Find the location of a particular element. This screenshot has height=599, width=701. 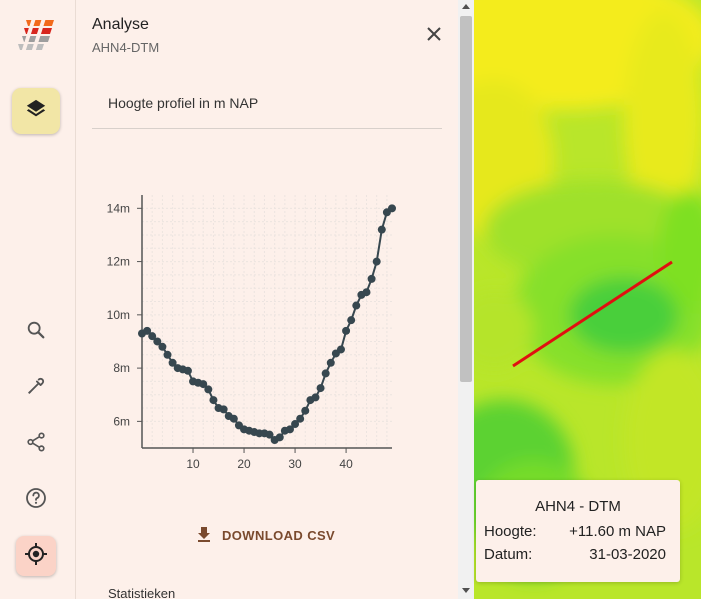

height-value: +11.60 m NAP is located at coordinates (617, 531).